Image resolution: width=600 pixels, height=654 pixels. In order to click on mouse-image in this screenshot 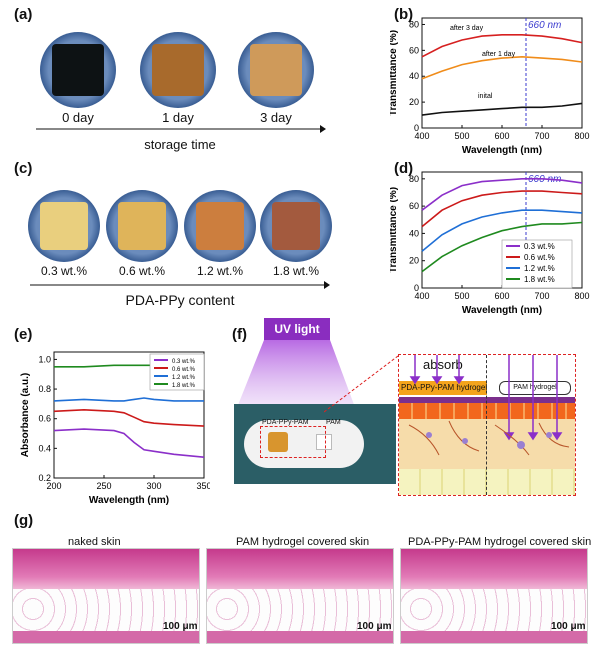, I will do `click(304, 444)`.